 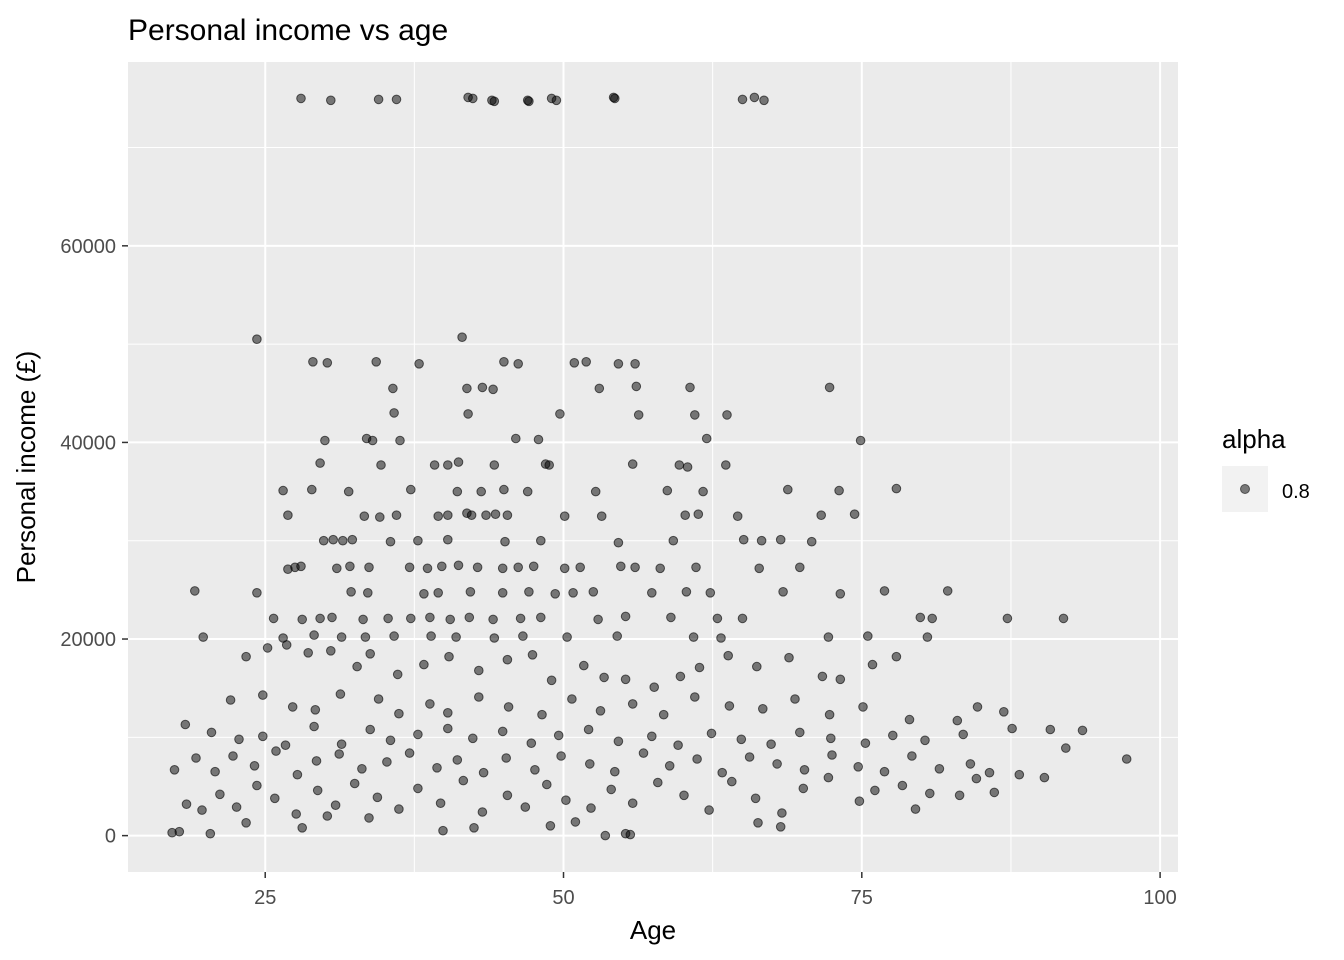 What do you see at coordinates (1266, 468) in the screenshot?
I see `legend: alpha 0.8` at bounding box center [1266, 468].